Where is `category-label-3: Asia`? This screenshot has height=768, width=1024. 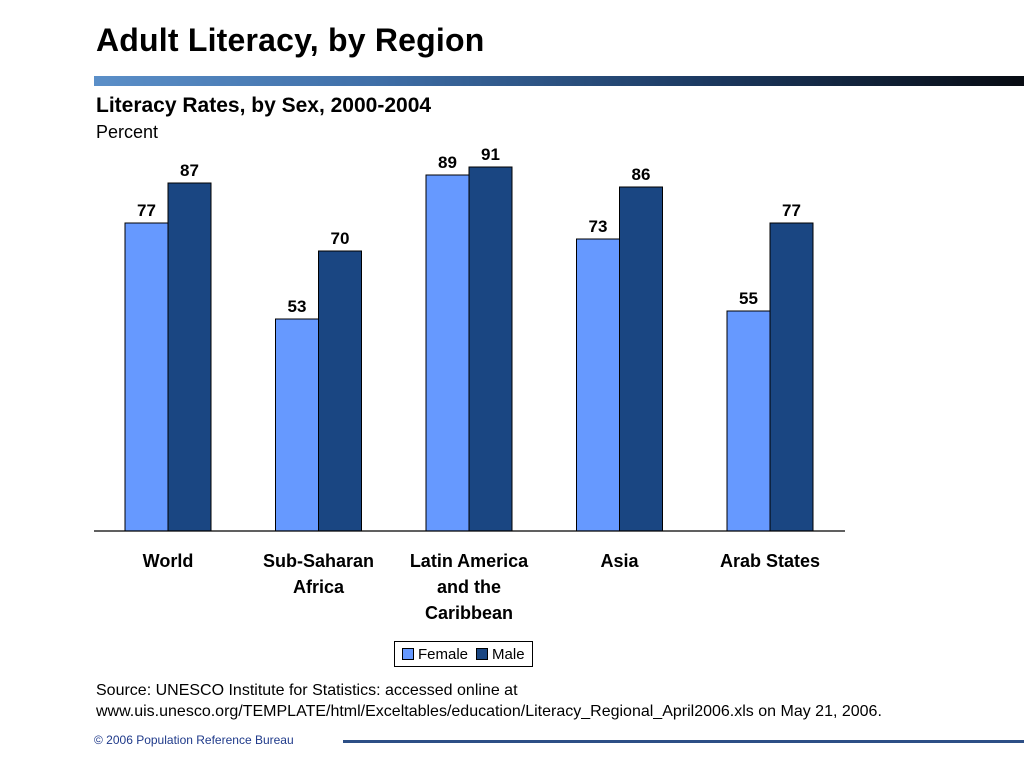
category-label-3: Asia is located at coordinates (620, 561).